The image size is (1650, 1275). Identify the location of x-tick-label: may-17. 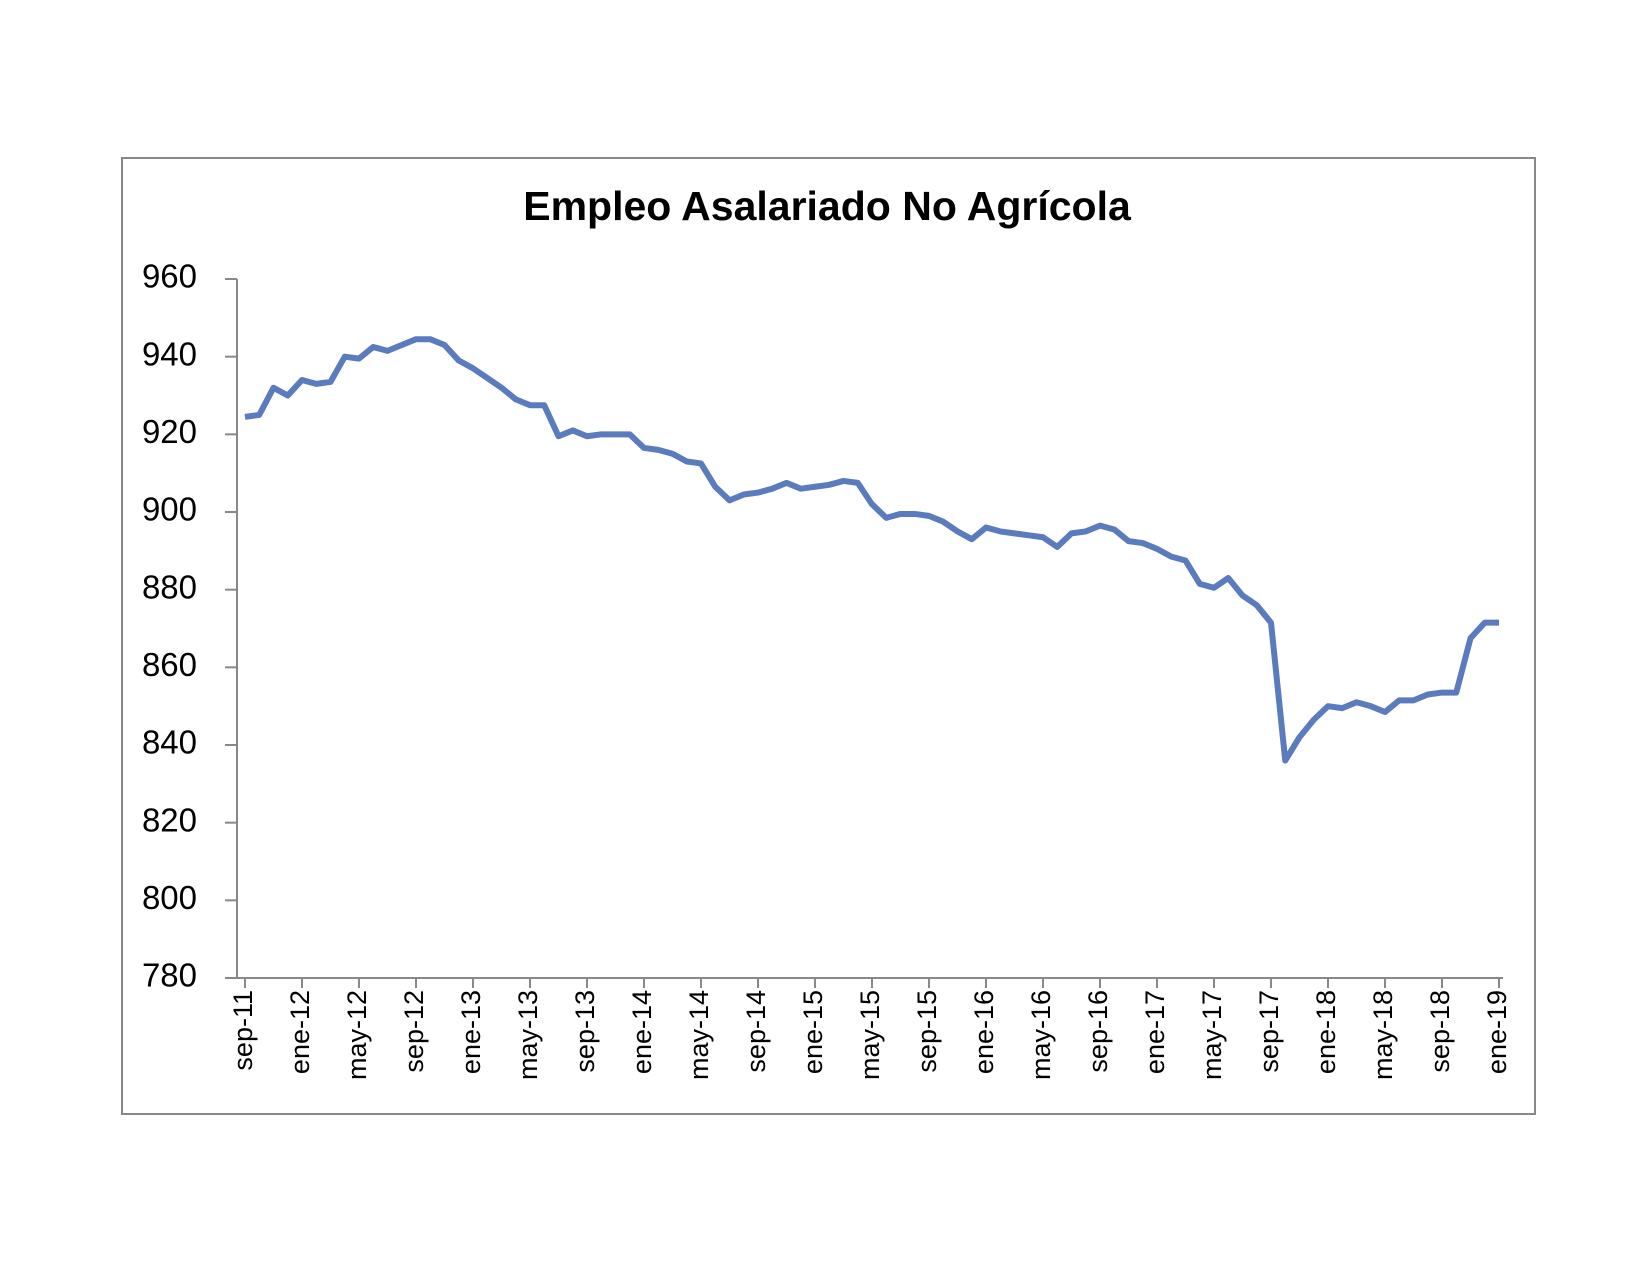
(1212, 1035).